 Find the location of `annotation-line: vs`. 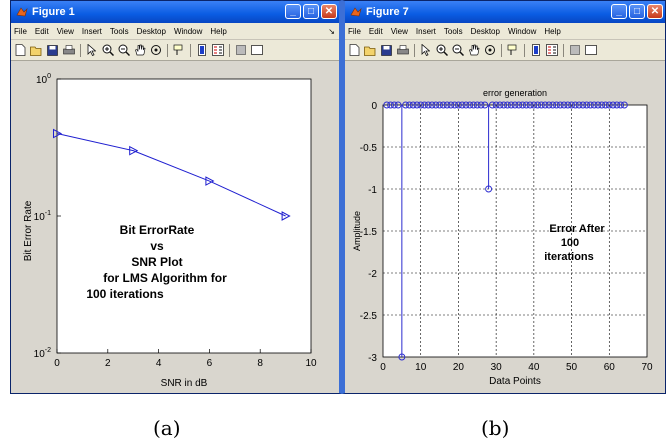

annotation-line: vs is located at coordinates (157, 246).